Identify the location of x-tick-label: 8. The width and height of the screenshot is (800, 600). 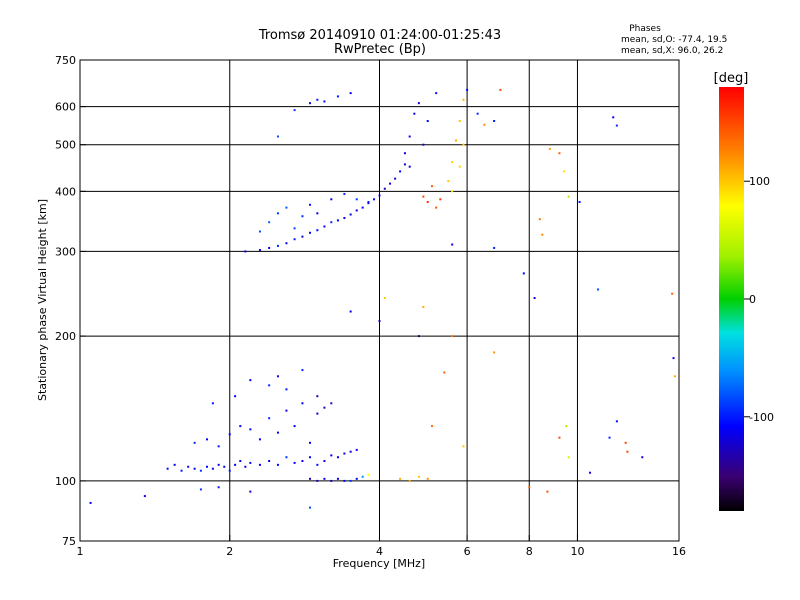
(529, 551).